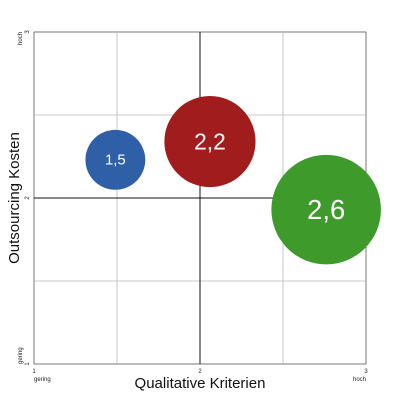 This screenshot has width=400, height=400. Describe the element at coordinates (28, 364) in the screenshot. I see `y-tick-label: 1` at that location.